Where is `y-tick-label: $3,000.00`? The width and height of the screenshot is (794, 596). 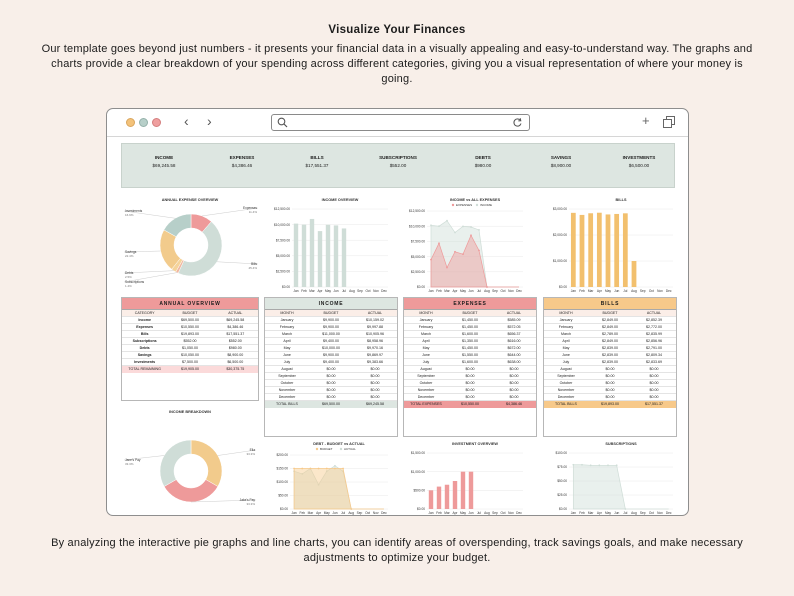 y-tick-label: $3,000.00 is located at coordinates (560, 209).